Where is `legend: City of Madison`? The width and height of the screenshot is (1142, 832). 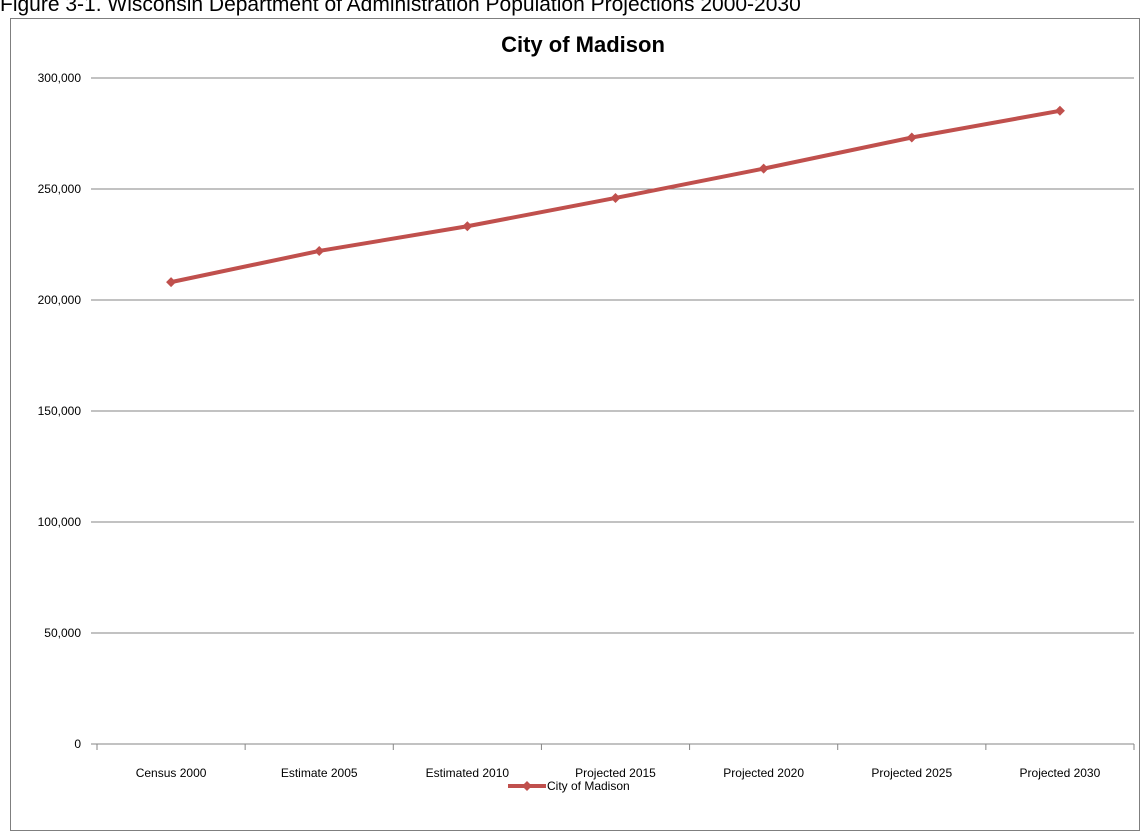 legend: City of Madison is located at coordinates (569, 786).